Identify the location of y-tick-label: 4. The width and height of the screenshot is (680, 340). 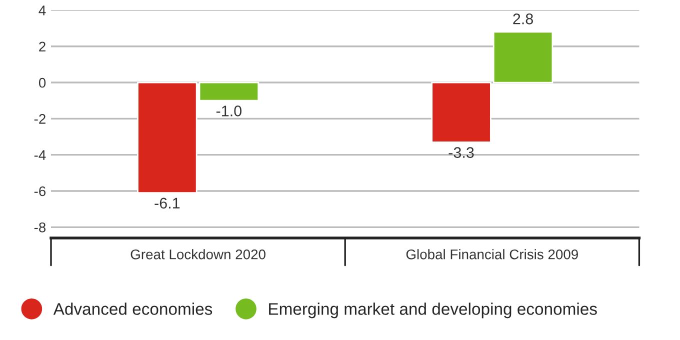
(42, 11).